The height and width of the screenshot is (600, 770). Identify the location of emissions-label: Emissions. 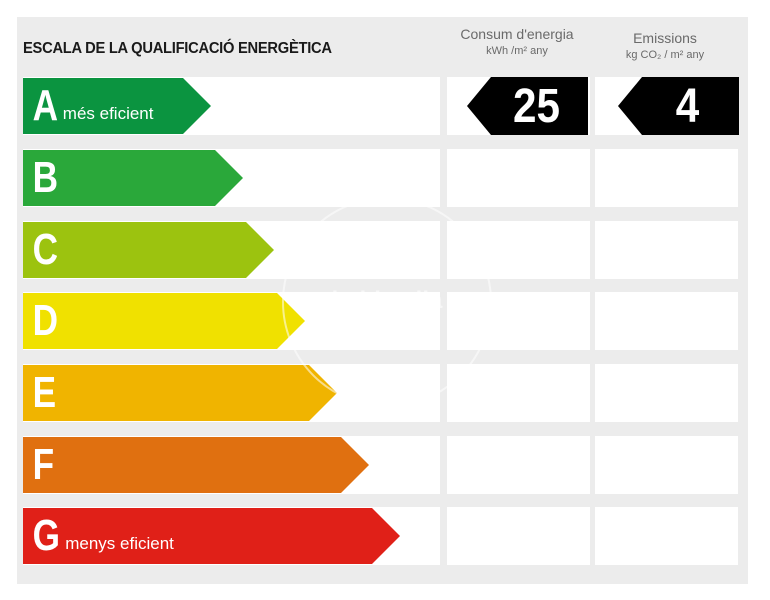
(665, 38).